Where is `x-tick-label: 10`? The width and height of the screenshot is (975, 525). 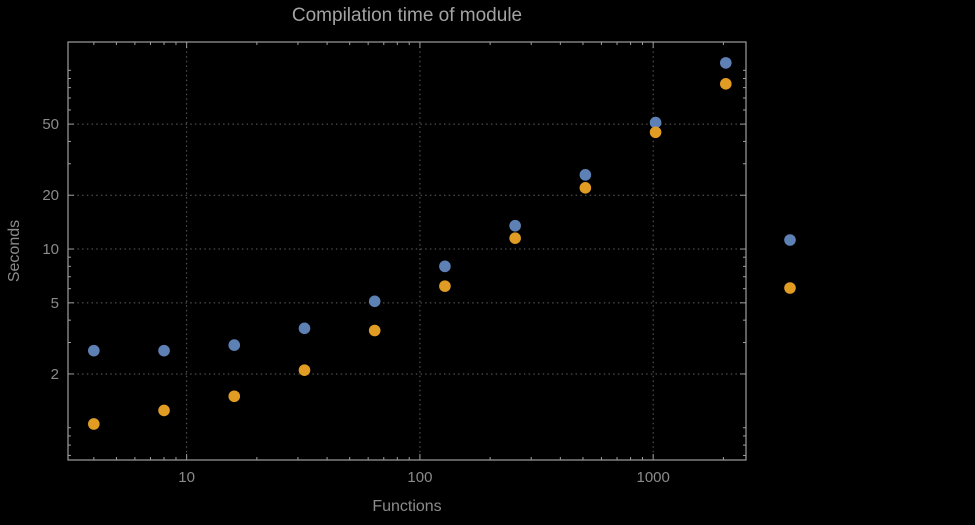 x-tick-label: 10 is located at coordinates (186, 477).